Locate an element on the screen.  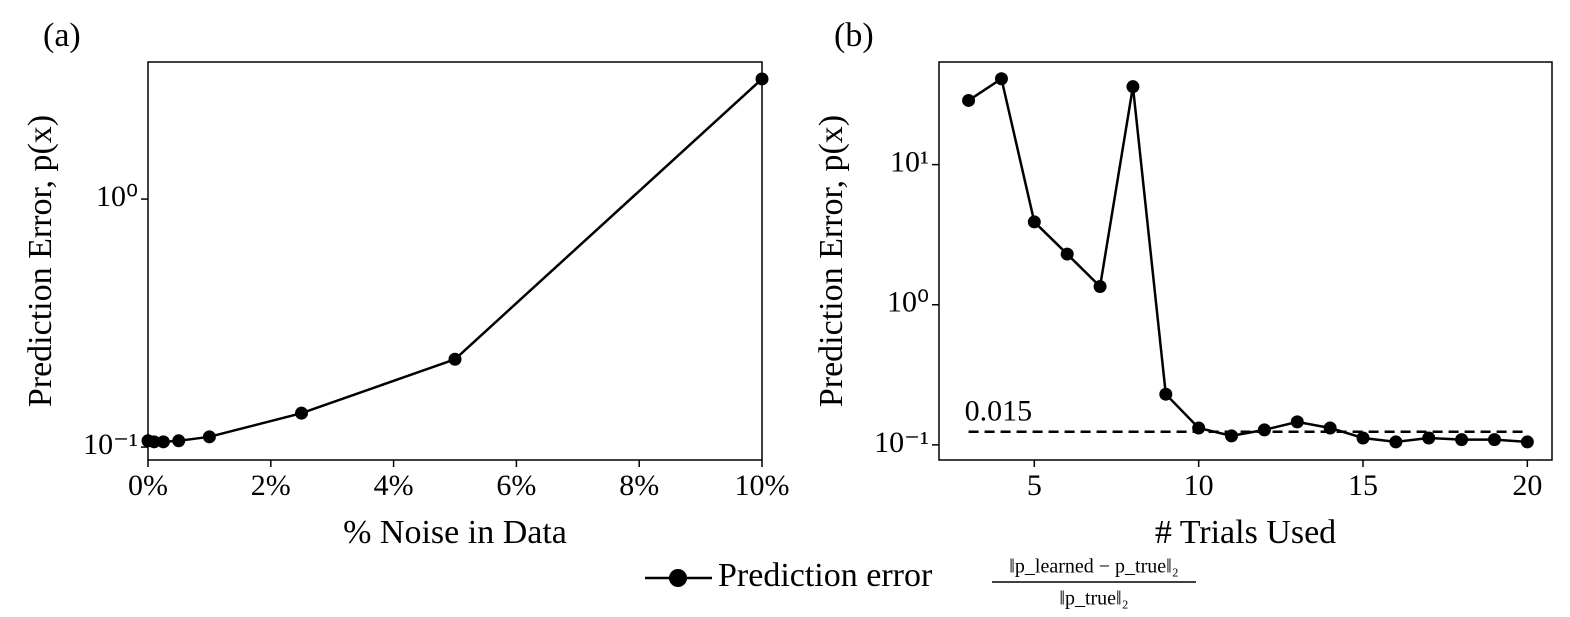
legend-marker is located at coordinates (678, 578).